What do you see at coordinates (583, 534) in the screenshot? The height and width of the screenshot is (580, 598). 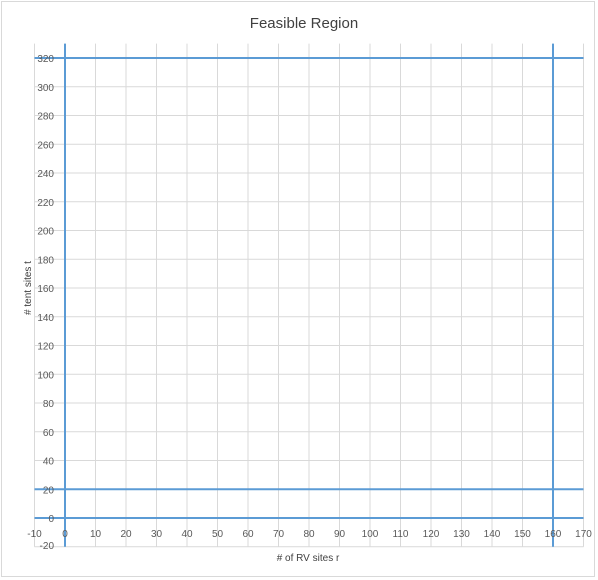 I see `x-tick-label: 170` at bounding box center [583, 534].